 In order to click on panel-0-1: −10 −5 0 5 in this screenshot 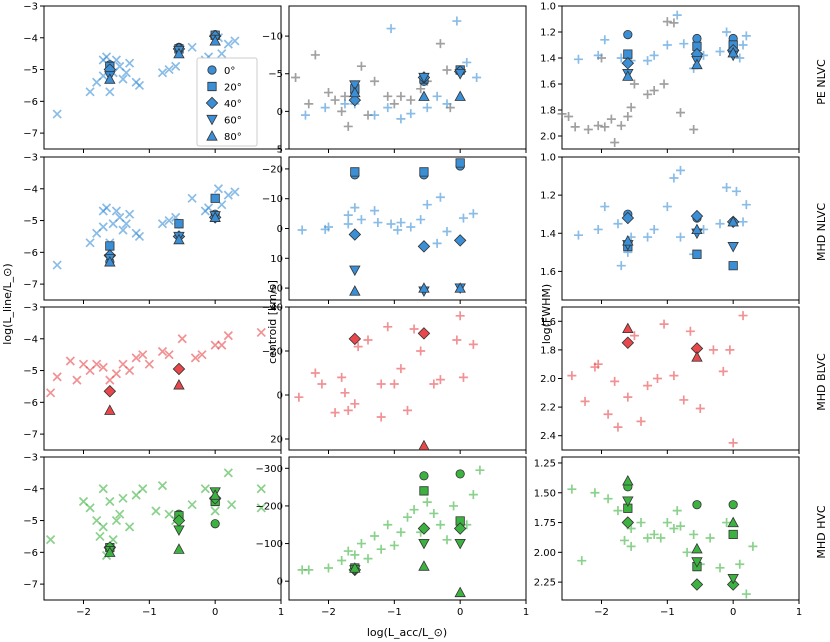, I will do `click(394, 80)`.